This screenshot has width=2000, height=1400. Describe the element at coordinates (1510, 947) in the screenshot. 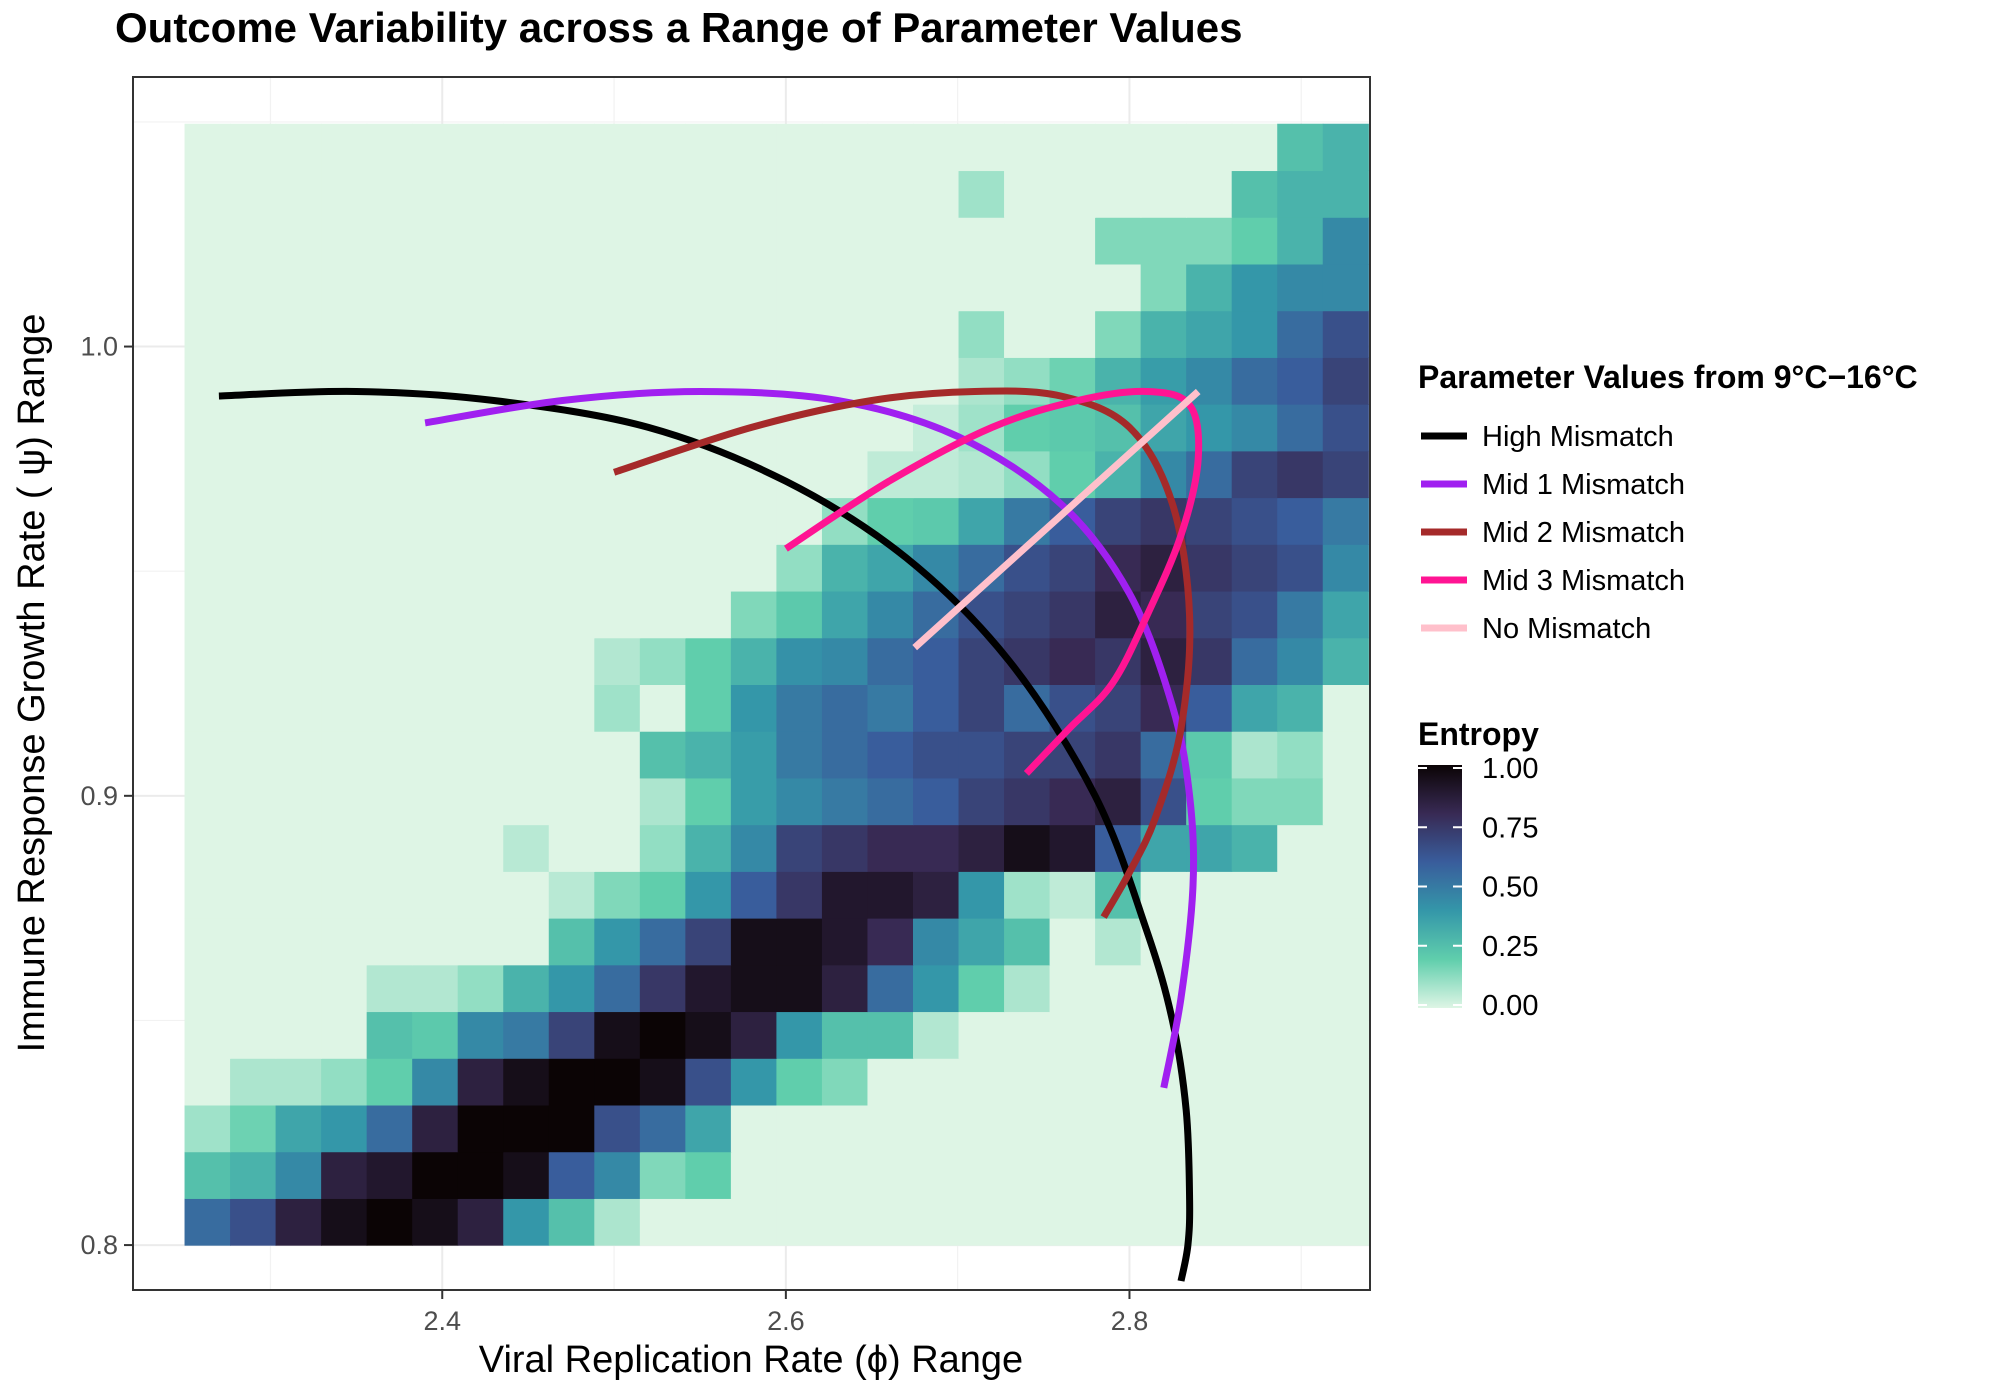

I see `colorbar-tick-label: 0.25` at that location.